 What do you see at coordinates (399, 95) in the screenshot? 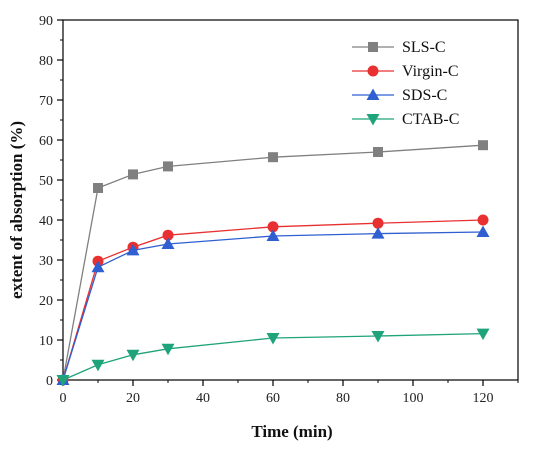
I see `legend-item-sds-c: SDS-C` at bounding box center [399, 95].